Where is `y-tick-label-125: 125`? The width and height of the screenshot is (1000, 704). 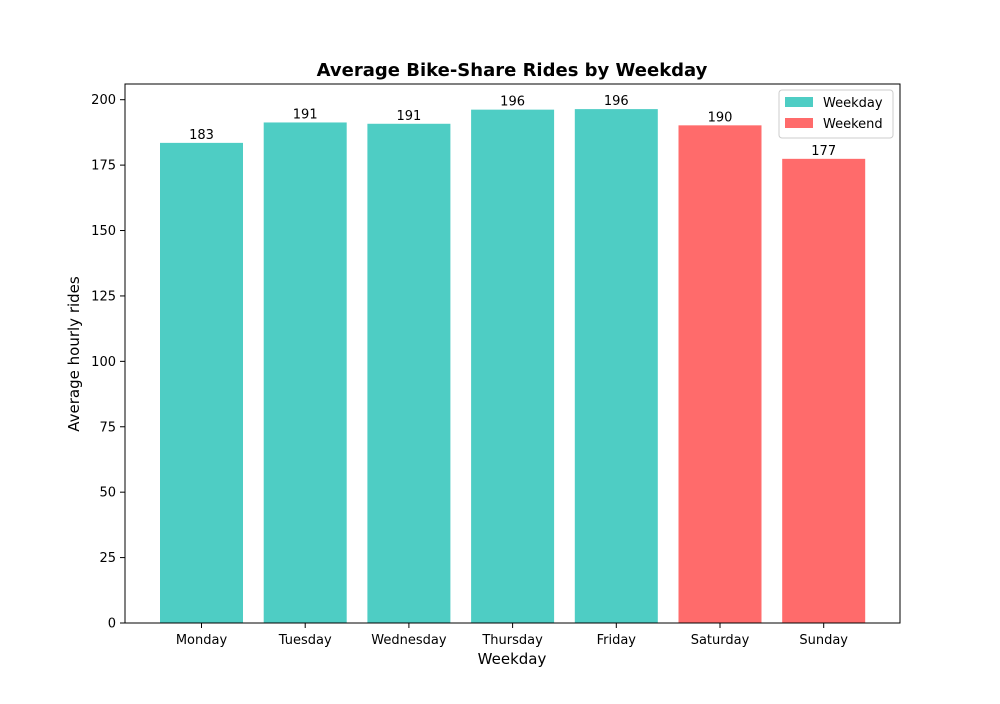 y-tick-label-125: 125 is located at coordinates (103, 296).